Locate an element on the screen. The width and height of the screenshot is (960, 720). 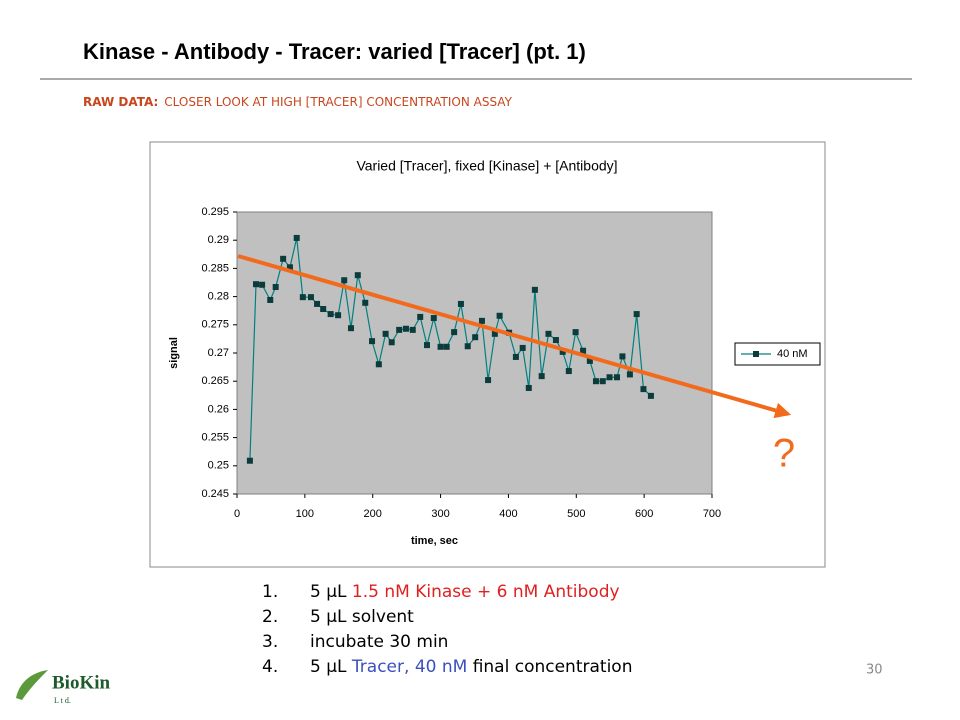
step-number: 4. is located at coordinates (270, 667).